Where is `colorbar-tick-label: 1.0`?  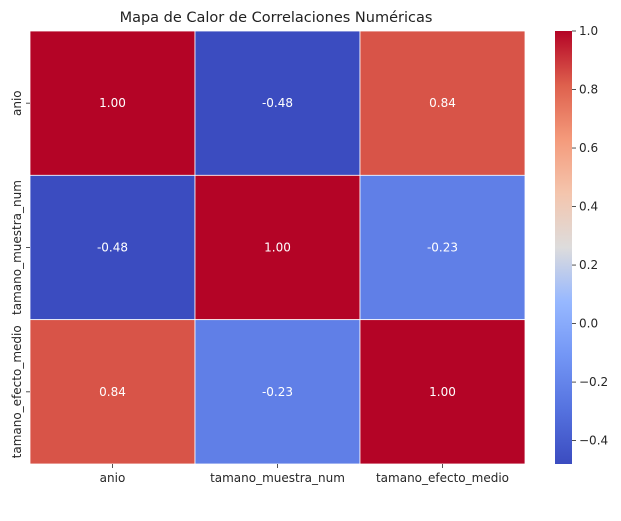 colorbar-tick-label: 1.0 is located at coordinates (588, 31).